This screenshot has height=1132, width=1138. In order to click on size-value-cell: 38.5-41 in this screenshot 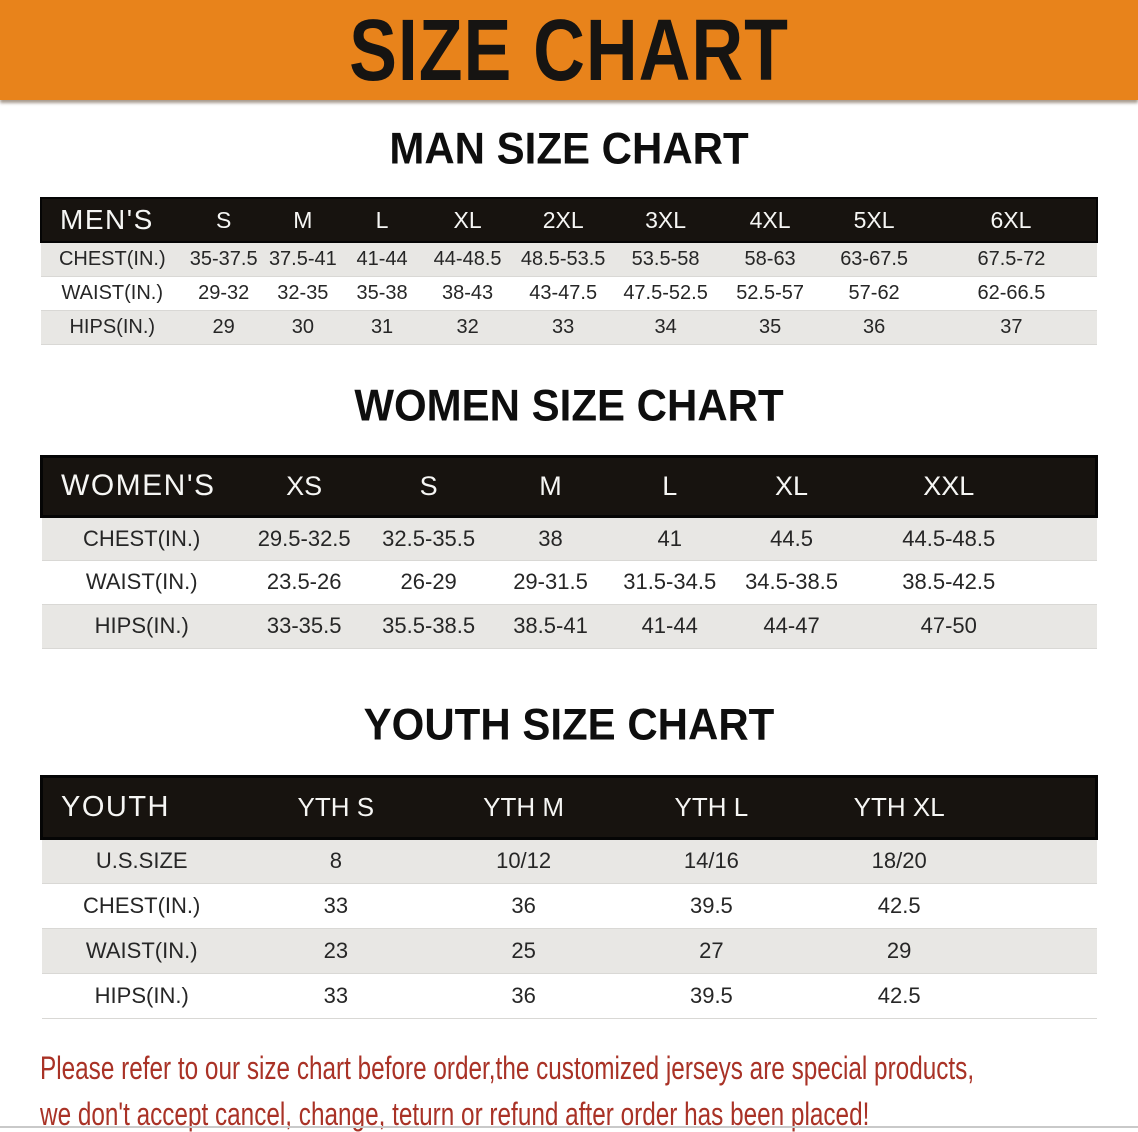, I will do `click(550, 625)`.